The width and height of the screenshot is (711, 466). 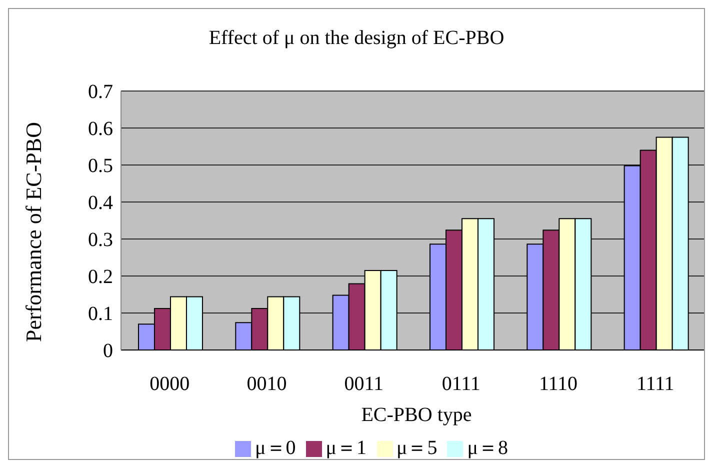 I want to click on y-tick-label: 0.7, so click(x=100, y=92).